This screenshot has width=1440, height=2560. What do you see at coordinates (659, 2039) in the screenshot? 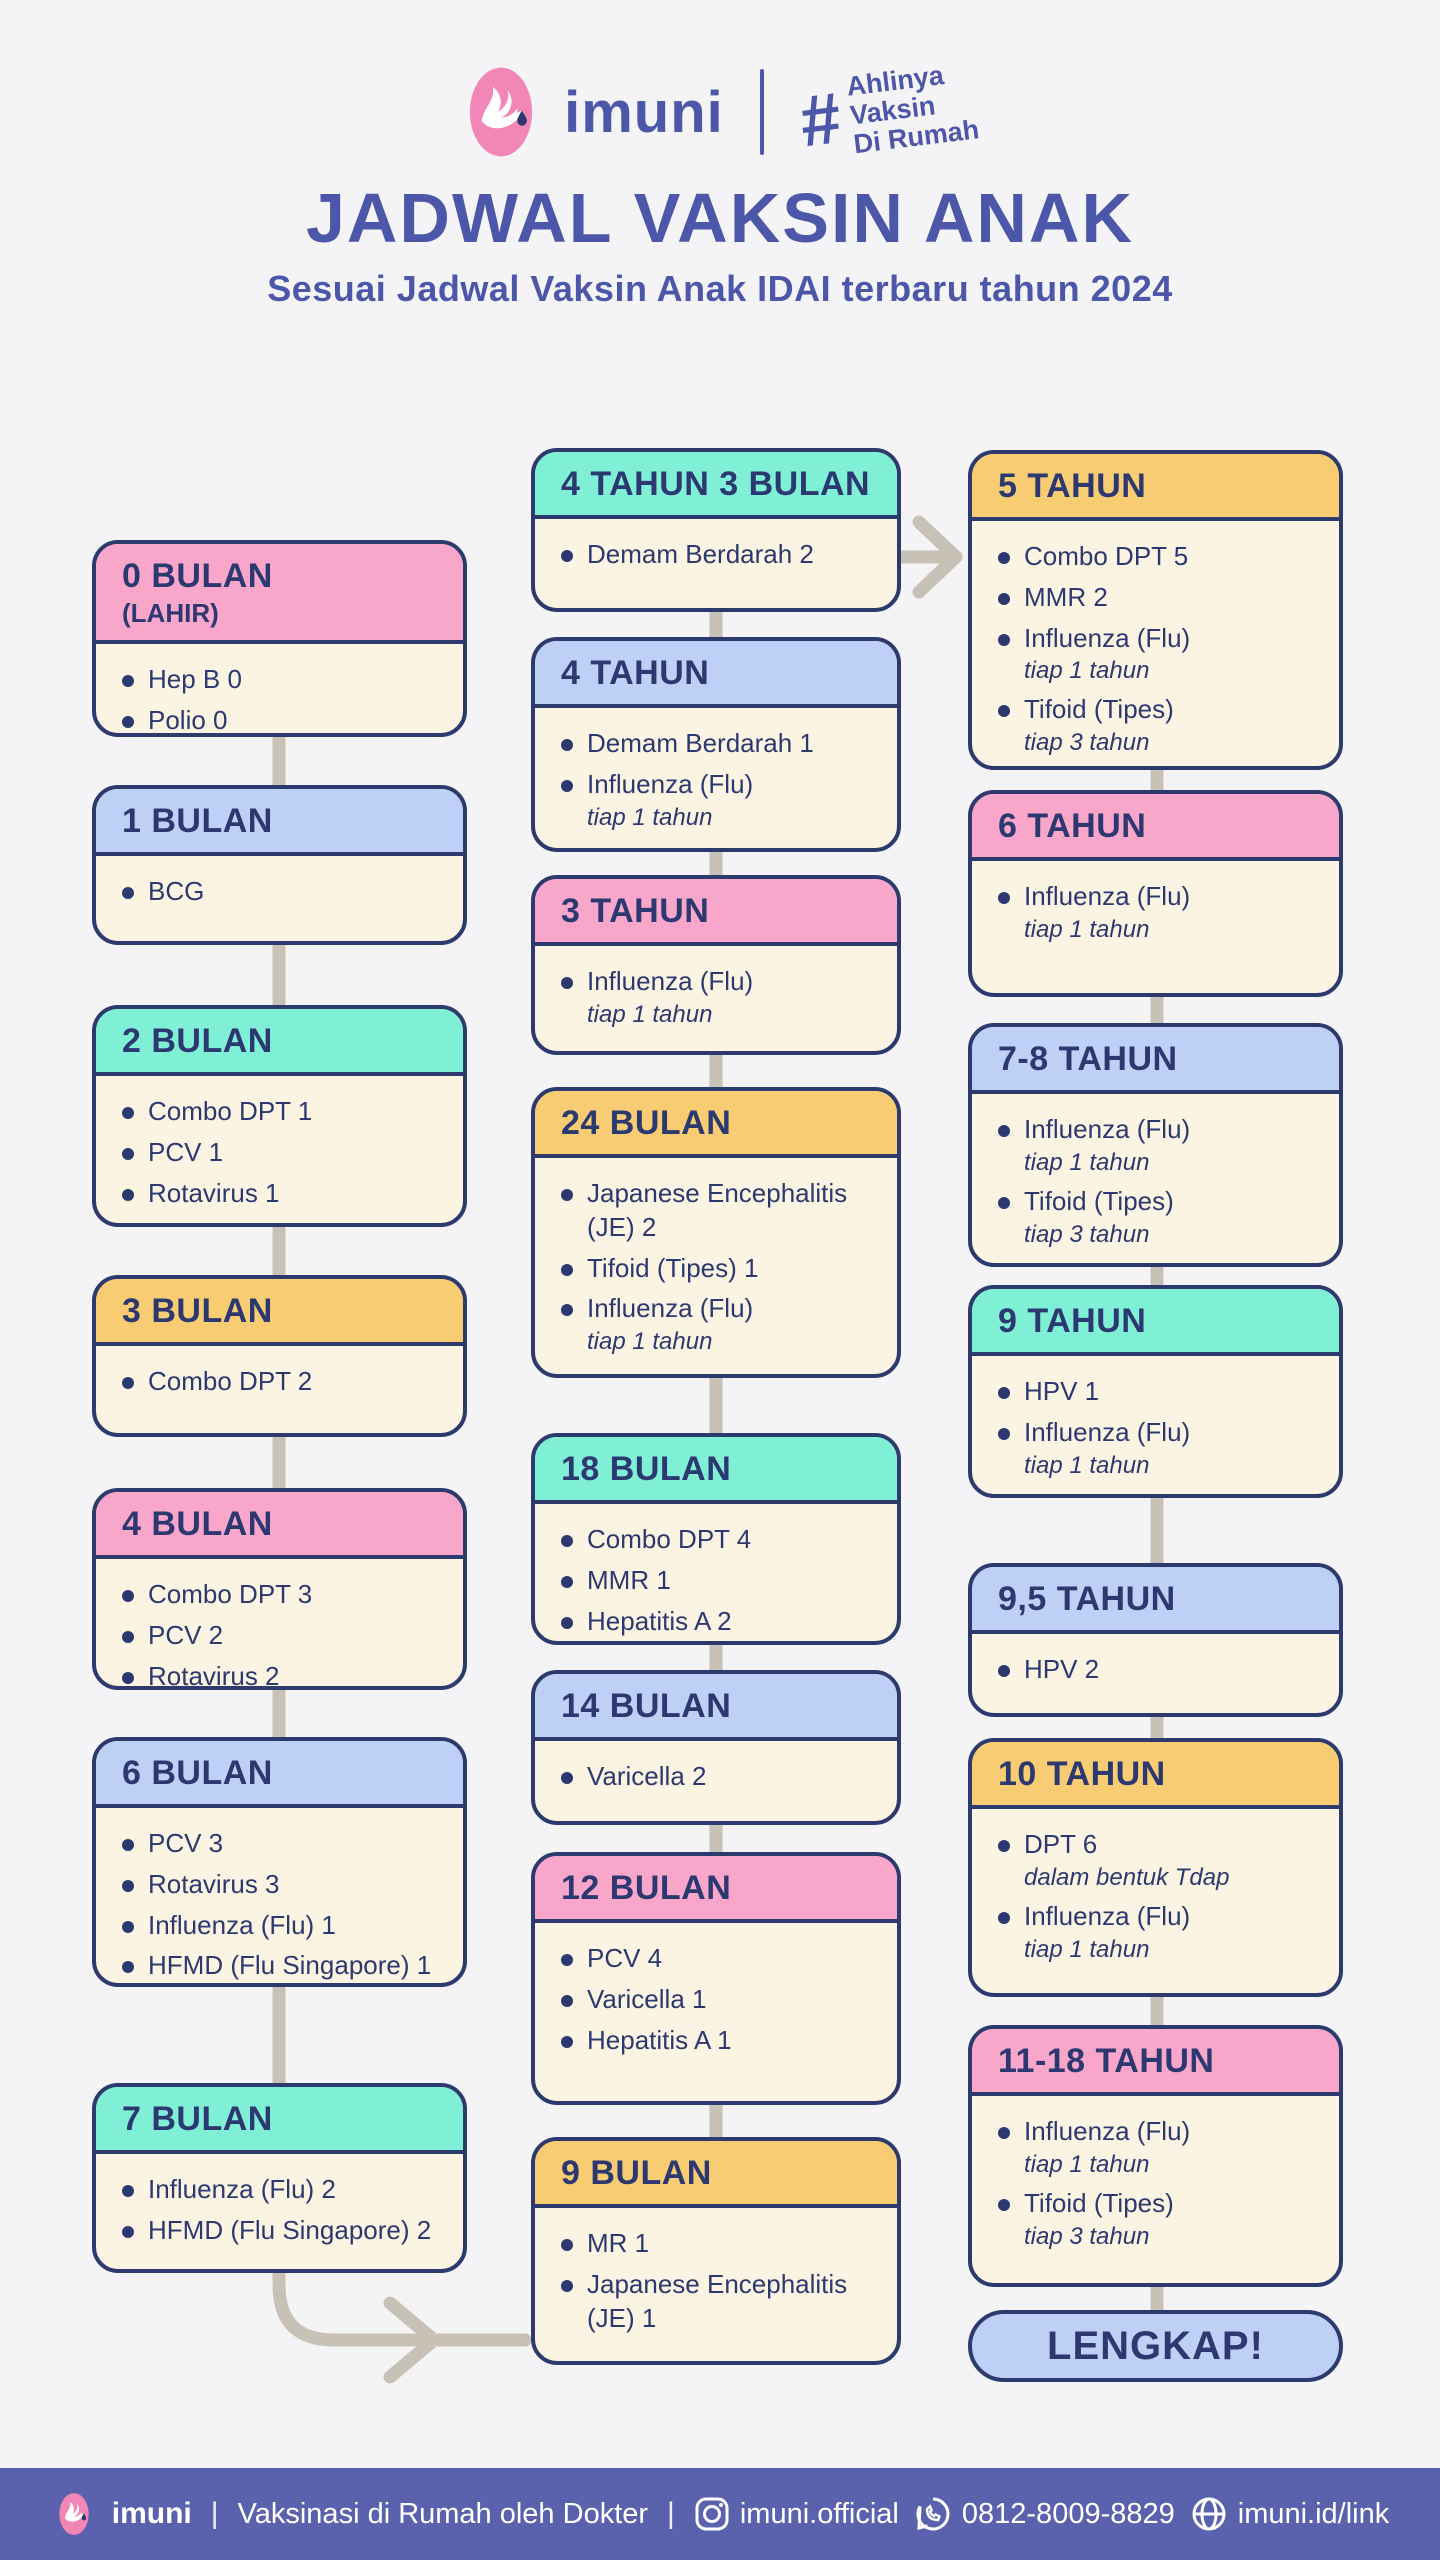
I see `vaccine-name: Hepatitis A 1` at bounding box center [659, 2039].